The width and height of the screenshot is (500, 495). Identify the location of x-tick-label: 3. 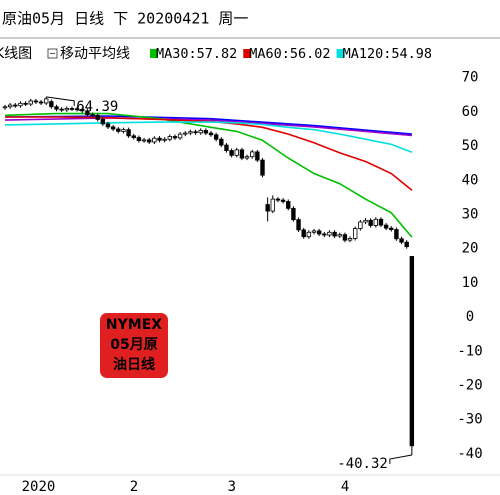
(232, 487).